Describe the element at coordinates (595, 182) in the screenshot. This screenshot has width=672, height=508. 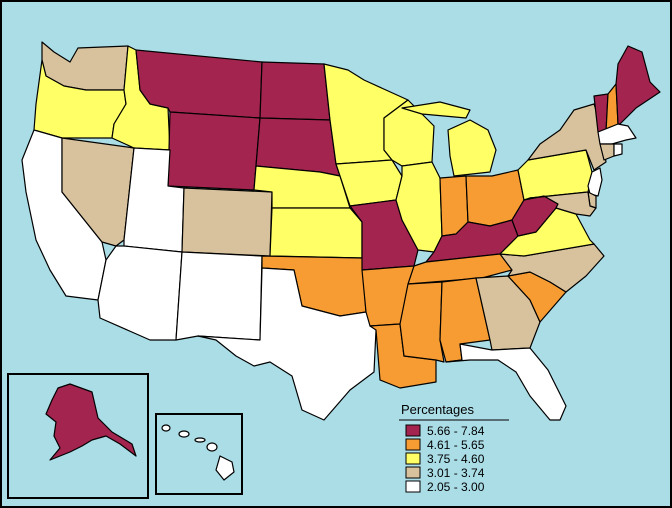
I see `state-nj` at that location.